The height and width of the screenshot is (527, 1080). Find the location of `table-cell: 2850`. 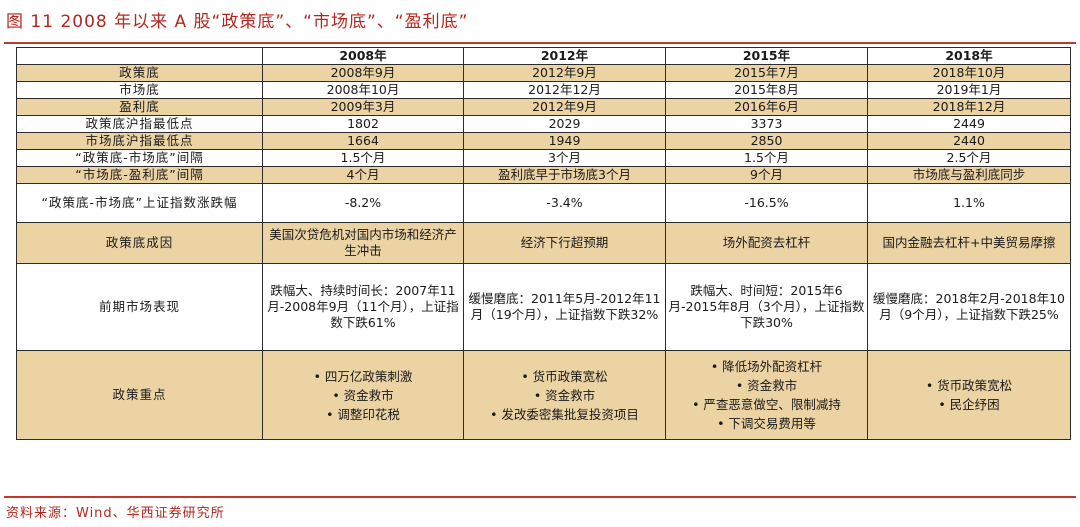

table-cell: 2850 is located at coordinates (766, 141).